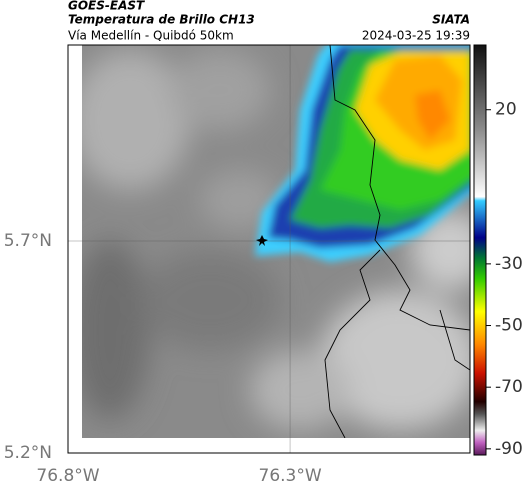 This screenshot has width=526, height=491. What do you see at coordinates (161, 20) in the screenshot?
I see `subtitle: Temperatura de Brillo CH13` at bounding box center [161, 20].